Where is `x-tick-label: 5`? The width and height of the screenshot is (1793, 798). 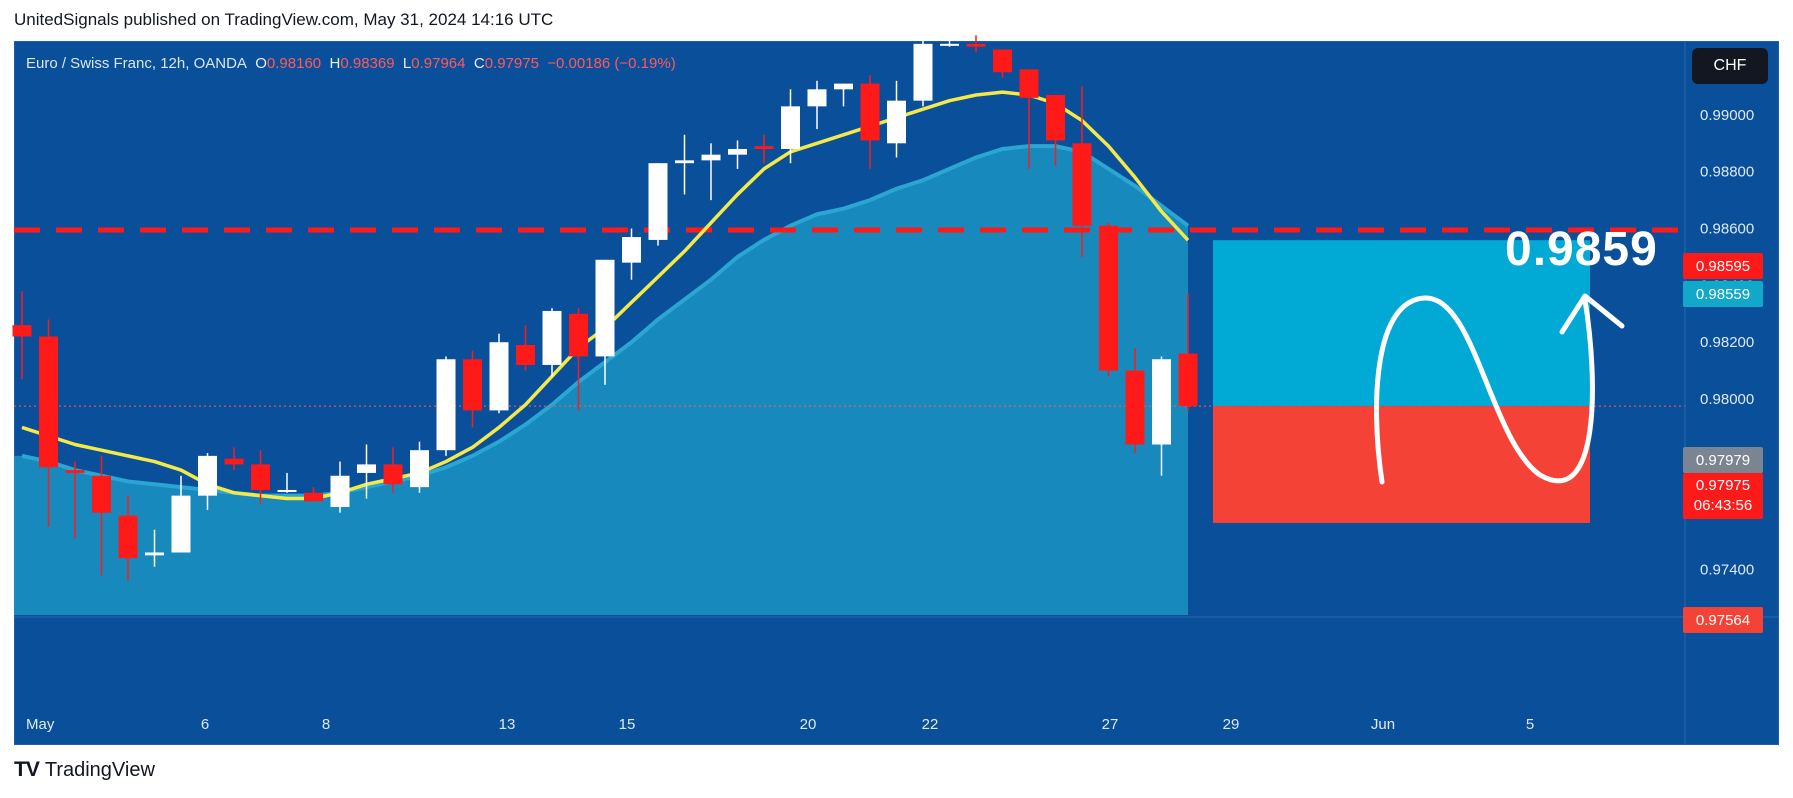 x-tick-label: 5 is located at coordinates (1530, 724).